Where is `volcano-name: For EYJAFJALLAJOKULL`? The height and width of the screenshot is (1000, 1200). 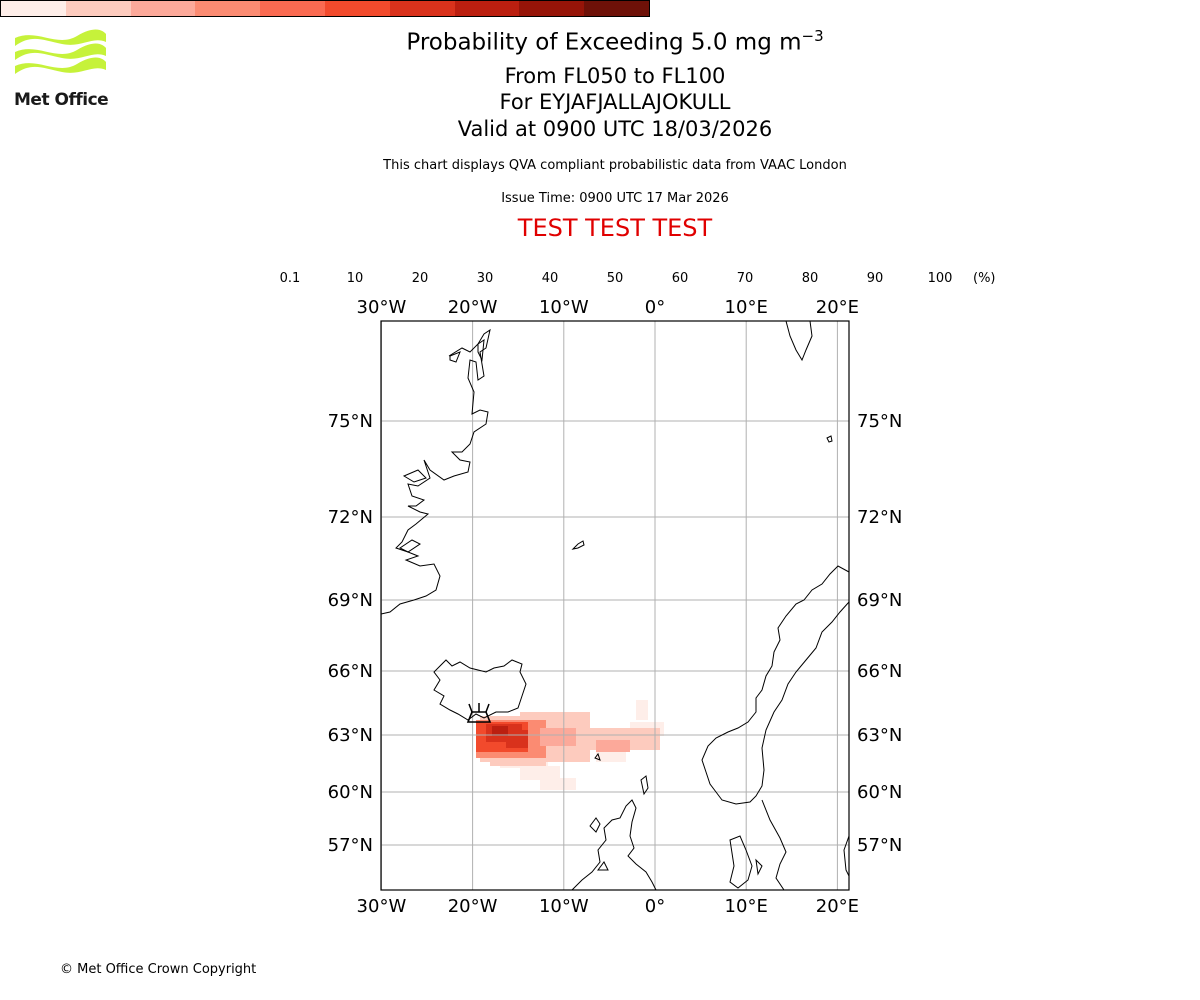 volcano-name: For EYJAFJALLAJOKULL is located at coordinates (615, 102).